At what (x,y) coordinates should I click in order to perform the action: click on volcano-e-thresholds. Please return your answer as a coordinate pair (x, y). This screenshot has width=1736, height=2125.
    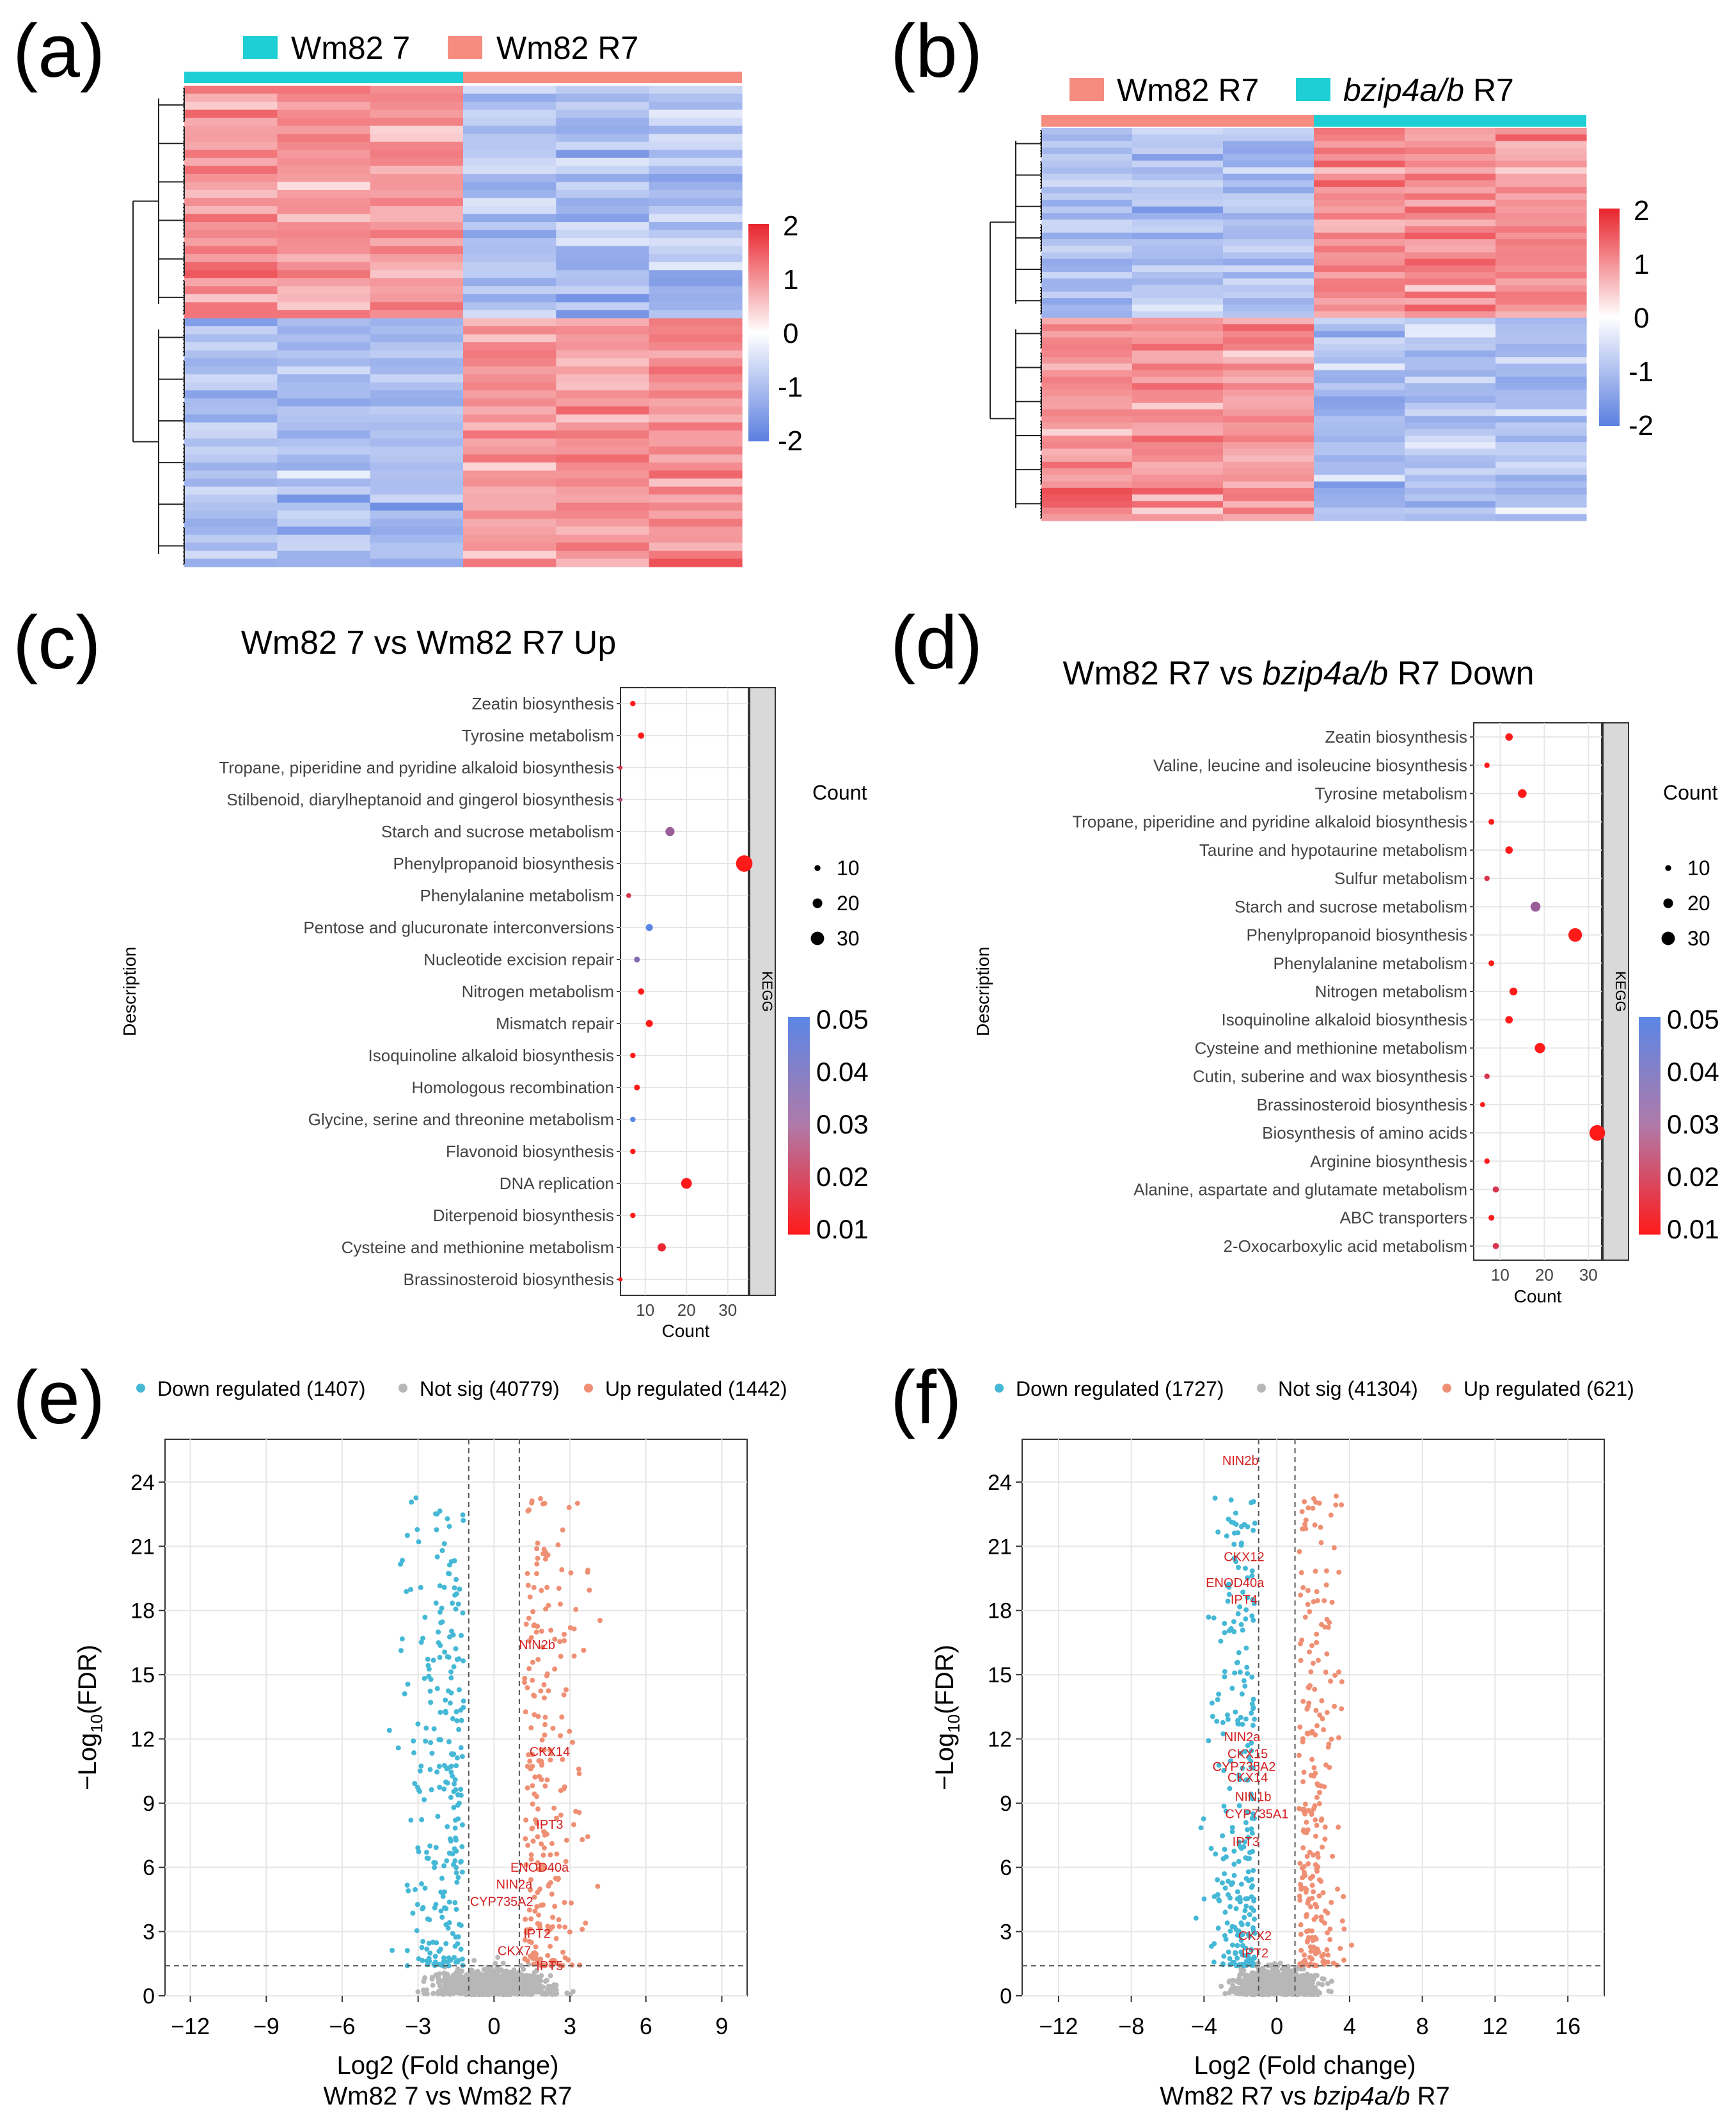
    Looking at the image, I should click on (456, 1717).